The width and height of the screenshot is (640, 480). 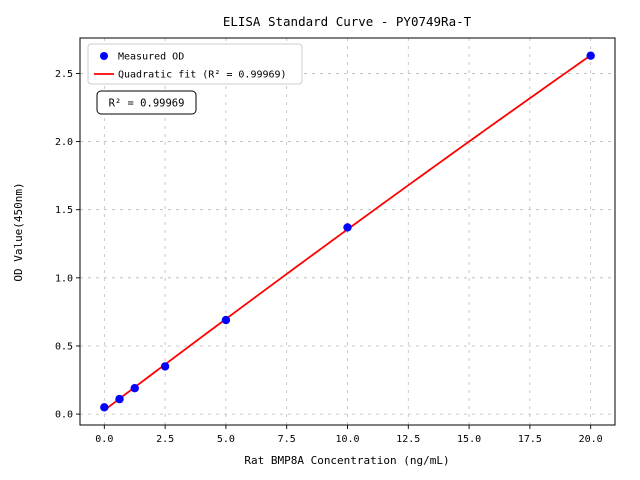 What do you see at coordinates (530, 439) in the screenshot?
I see `x-tick-label: 17.5` at bounding box center [530, 439].